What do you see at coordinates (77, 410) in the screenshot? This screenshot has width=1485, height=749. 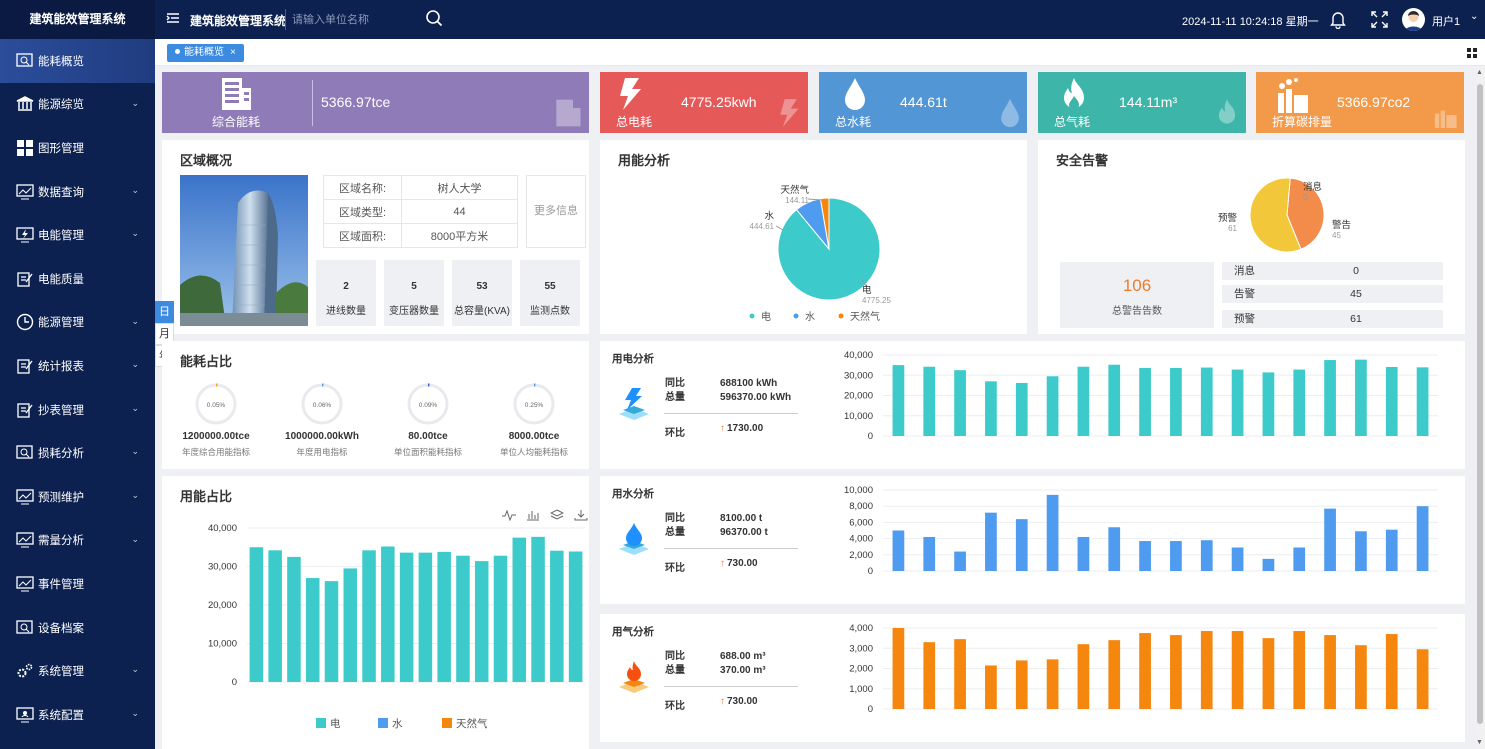 I see `sidebar-item-8: 抄表管理 ⌄` at bounding box center [77, 410].